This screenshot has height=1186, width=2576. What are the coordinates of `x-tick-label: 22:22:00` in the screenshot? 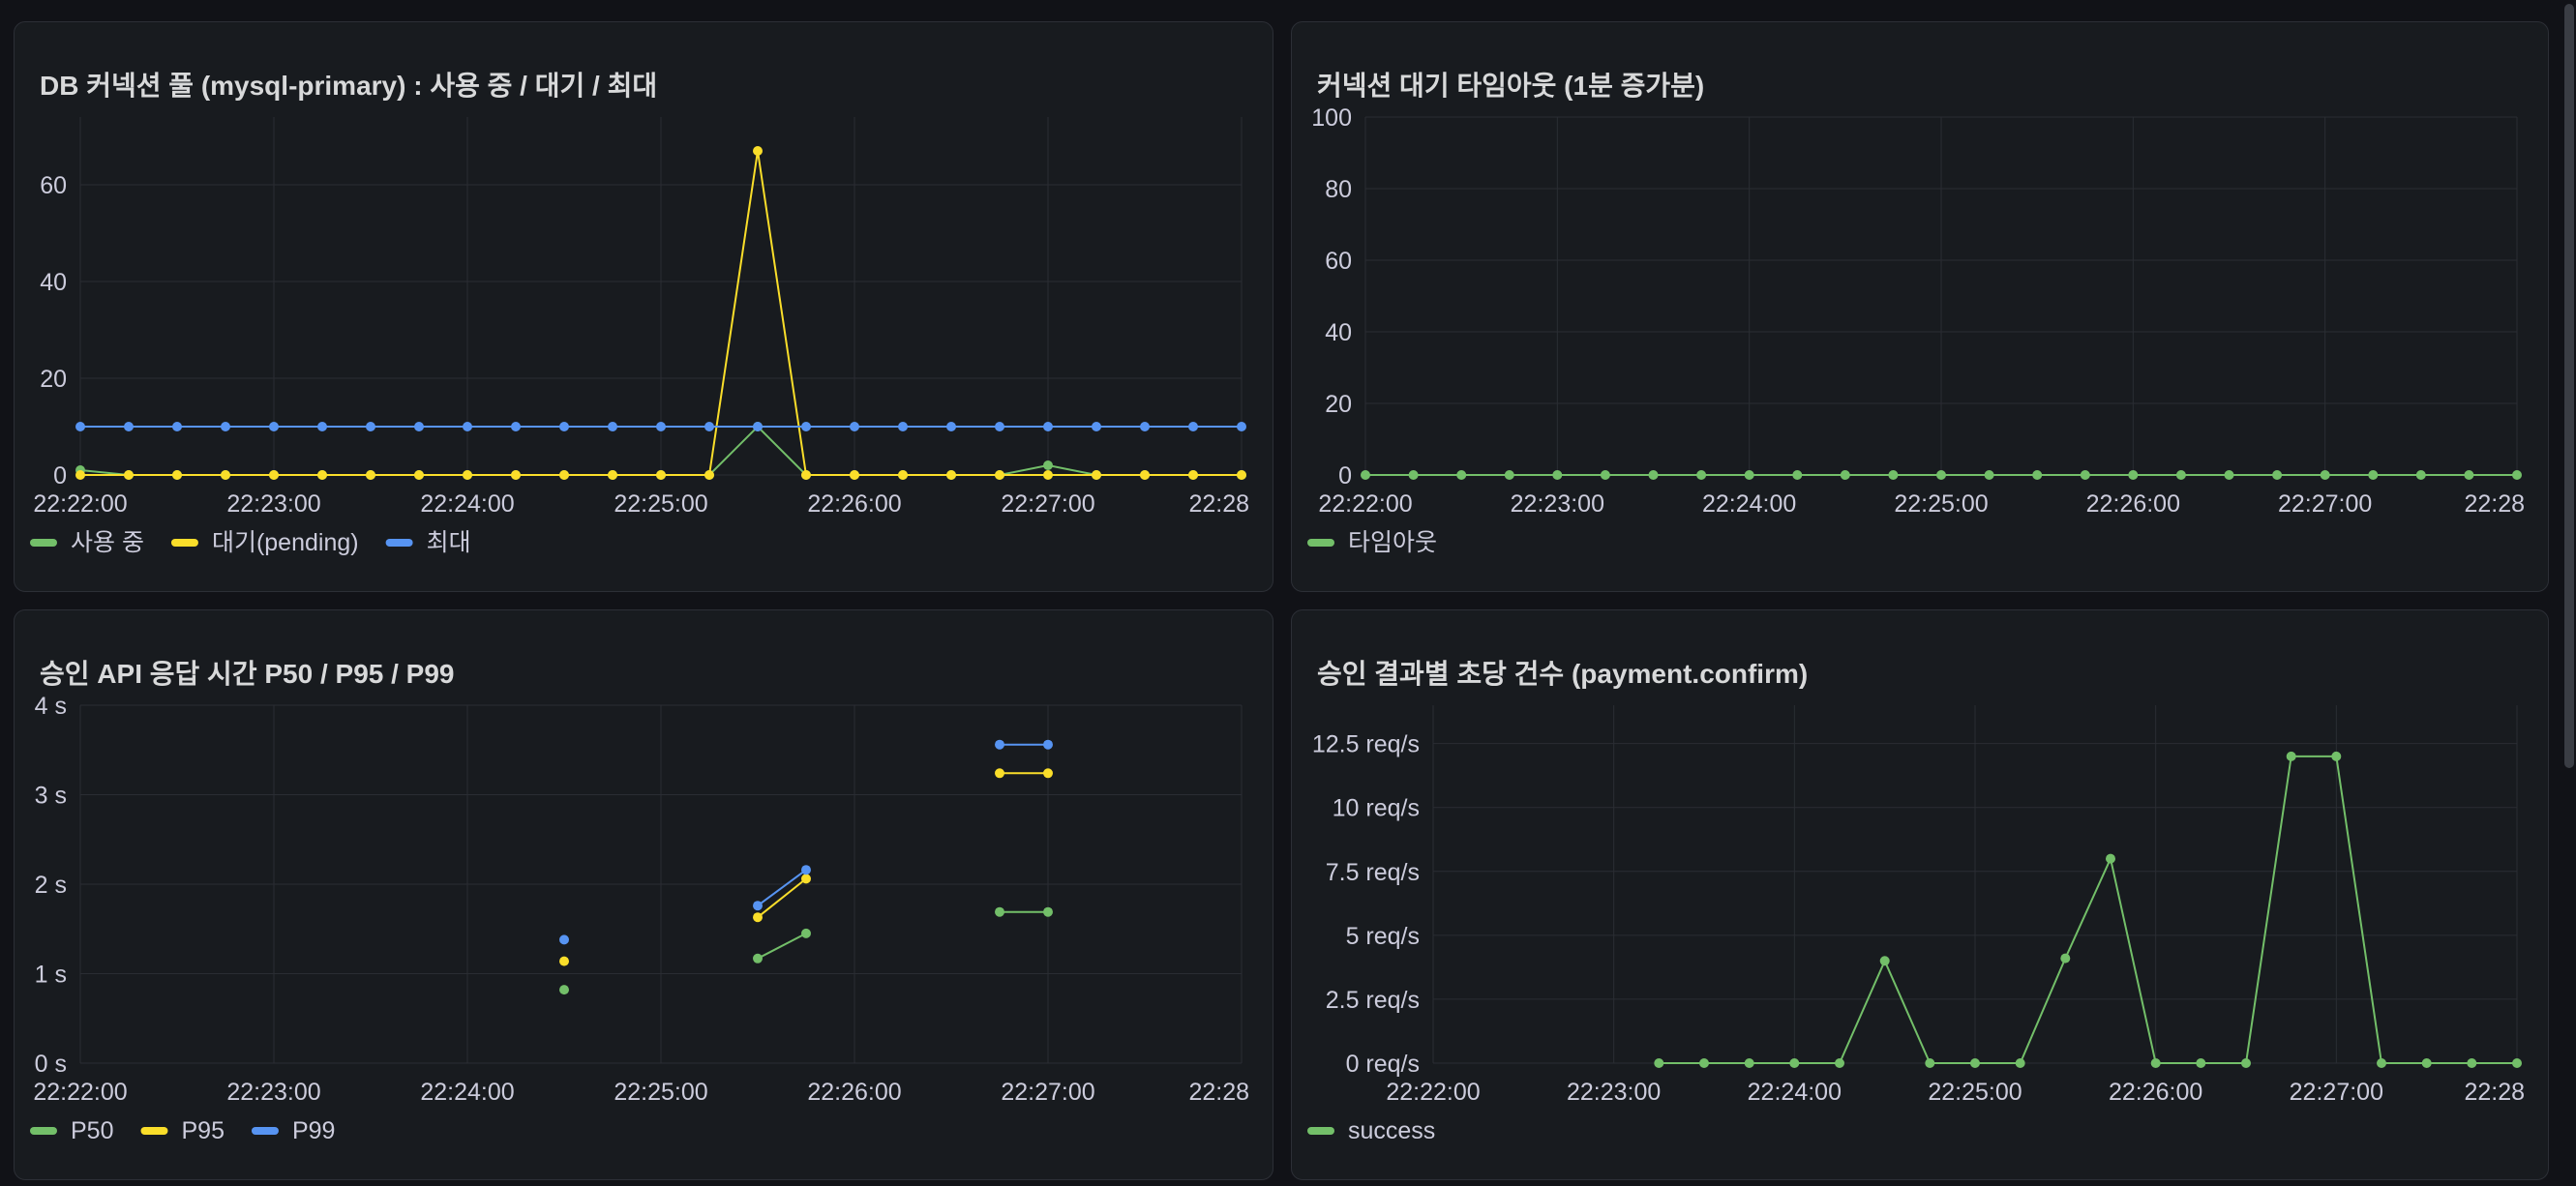 It's located at (1365, 504).